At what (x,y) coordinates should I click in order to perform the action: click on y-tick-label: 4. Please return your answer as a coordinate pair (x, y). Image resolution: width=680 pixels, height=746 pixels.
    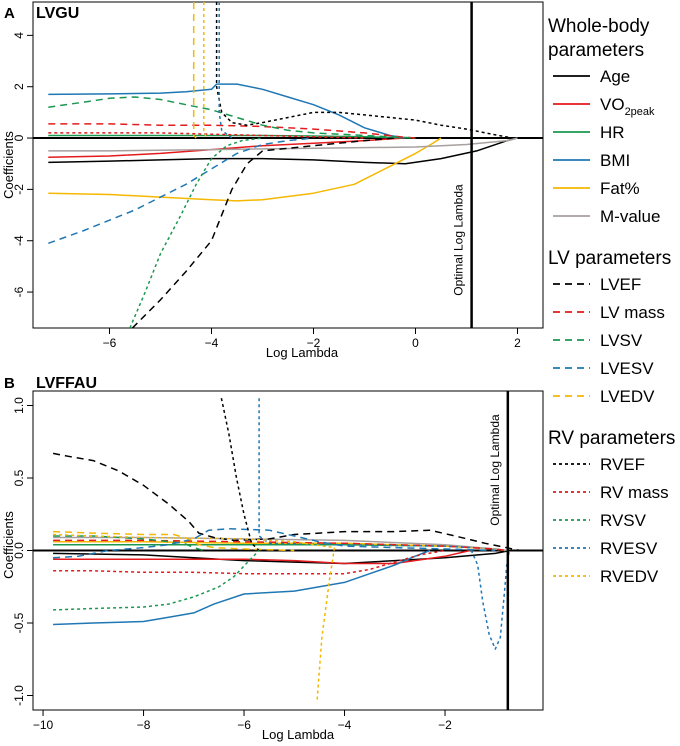
    Looking at the image, I should click on (19, 35).